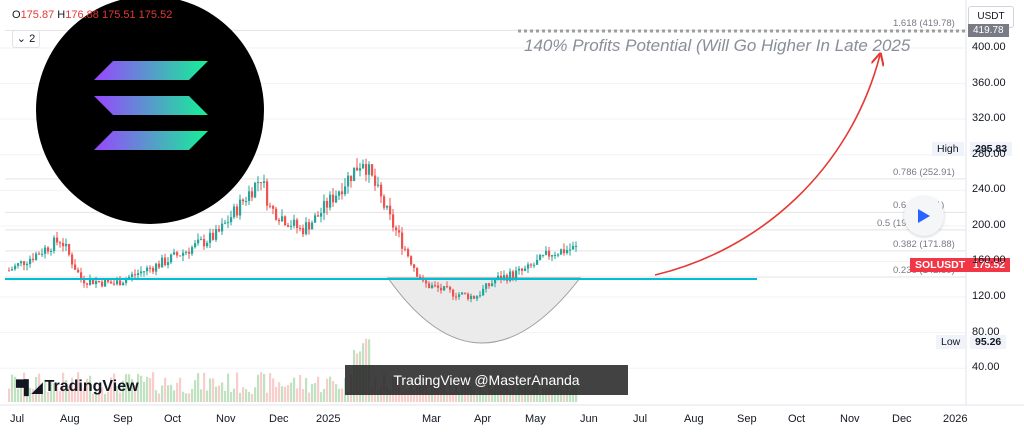  Describe the element at coordinates (991, 17) in the screenshot. I see `currency-selector: USDT` at that location.